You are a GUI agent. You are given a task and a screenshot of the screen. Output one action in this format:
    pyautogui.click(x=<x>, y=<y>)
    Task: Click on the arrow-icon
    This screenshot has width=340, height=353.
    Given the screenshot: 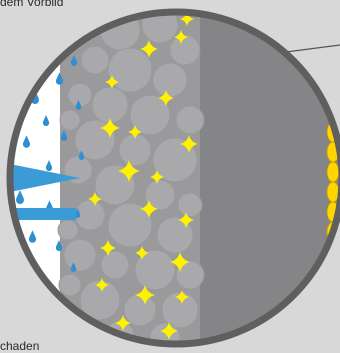 What is the action you would take?
    pyautogui.click(x=45, y=191)
    